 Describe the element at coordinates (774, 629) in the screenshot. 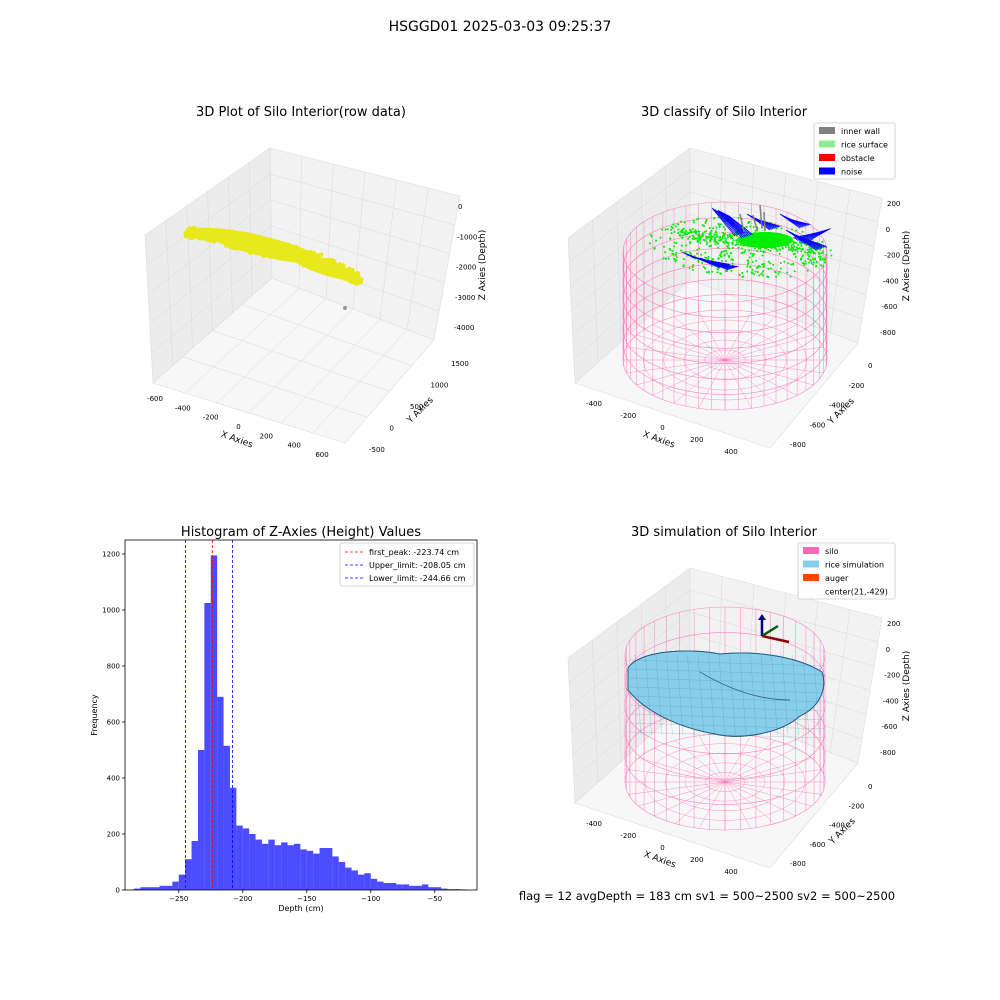

I see `auger-axes-glyph` at that location.